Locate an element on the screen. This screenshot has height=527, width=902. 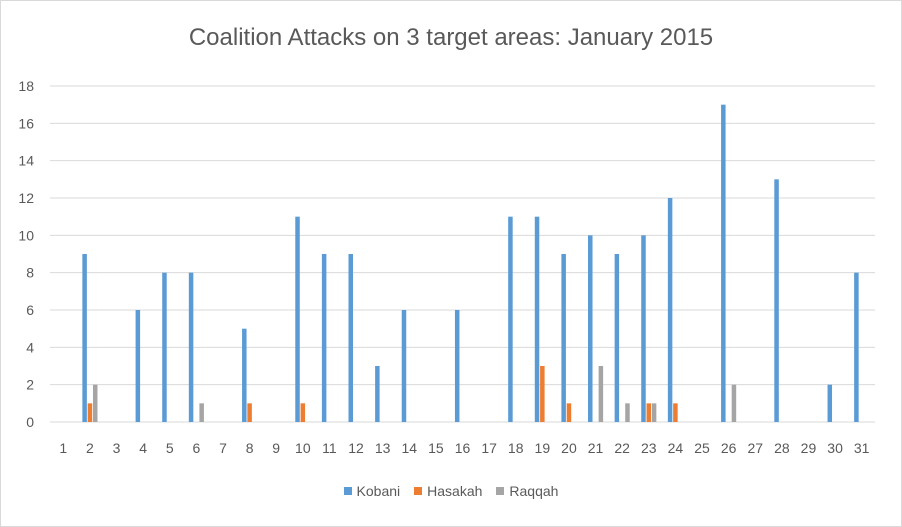
legend-item: Hasakah is located at coordinates (448, 491).